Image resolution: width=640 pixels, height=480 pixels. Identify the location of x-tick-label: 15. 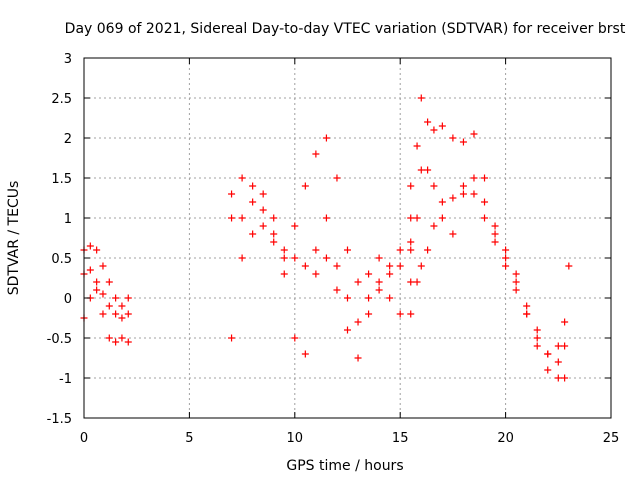
(400, 438).